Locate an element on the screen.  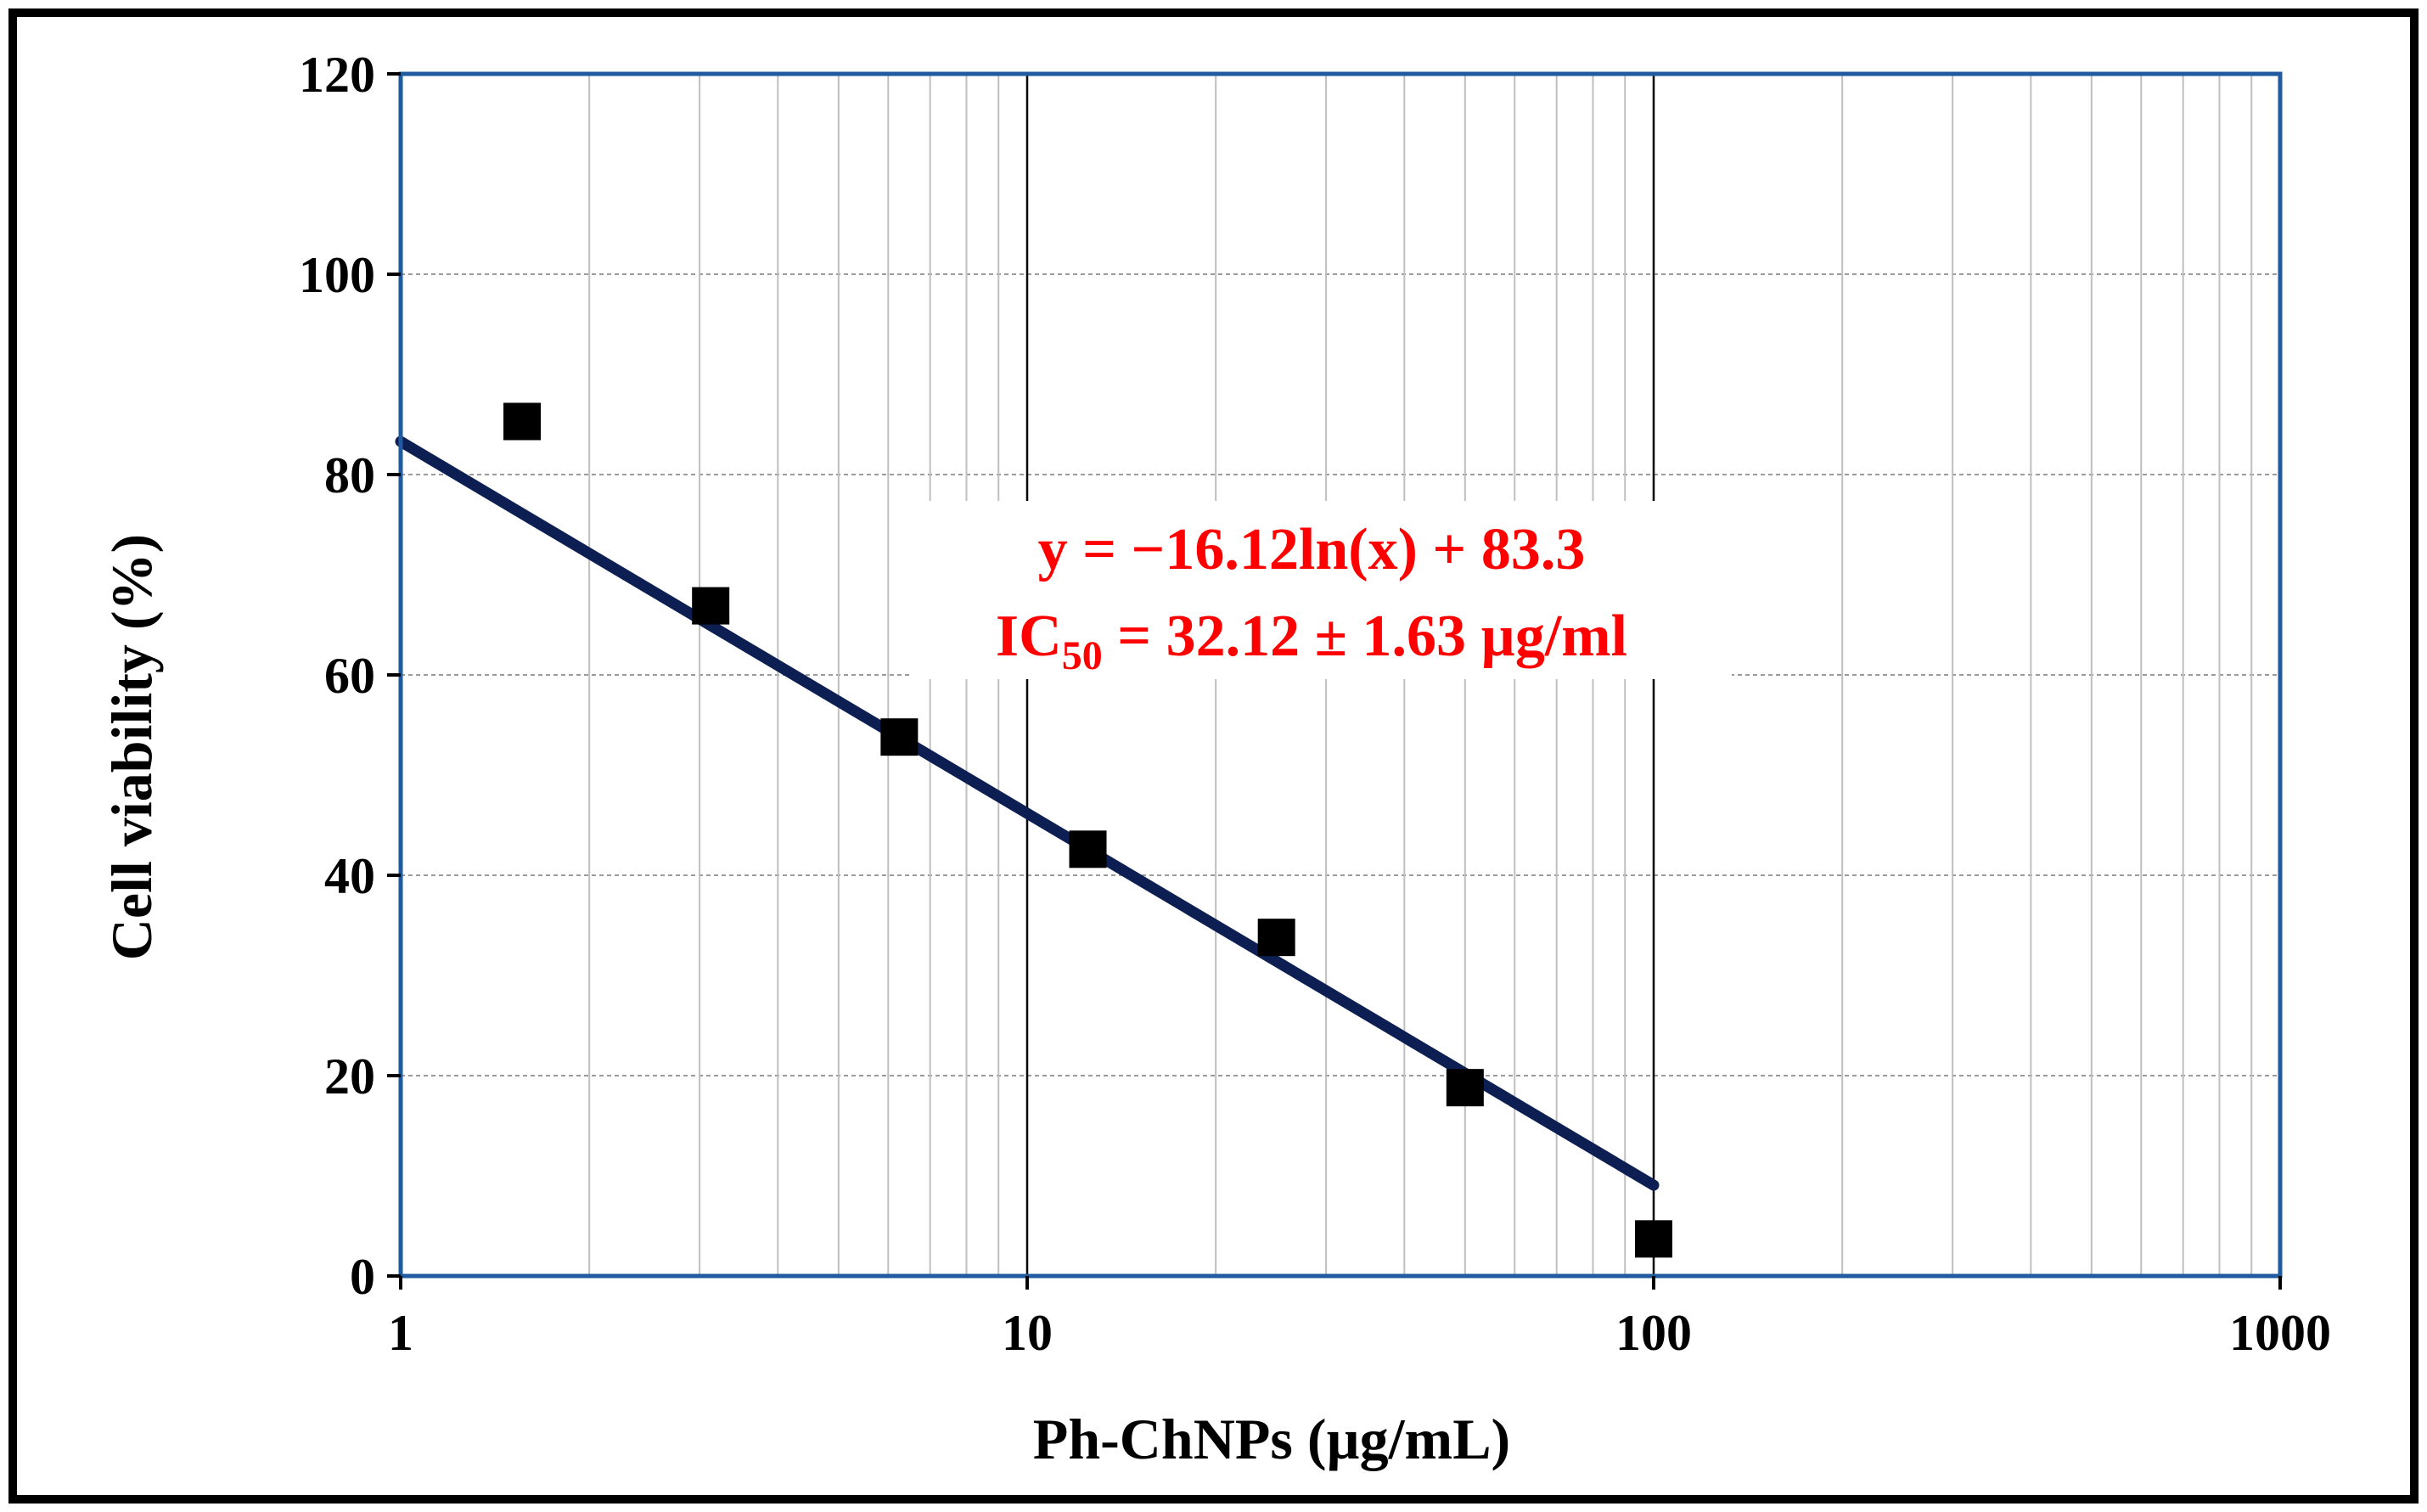
y-tick-label: 0 is located at coordinates (362, 1277).